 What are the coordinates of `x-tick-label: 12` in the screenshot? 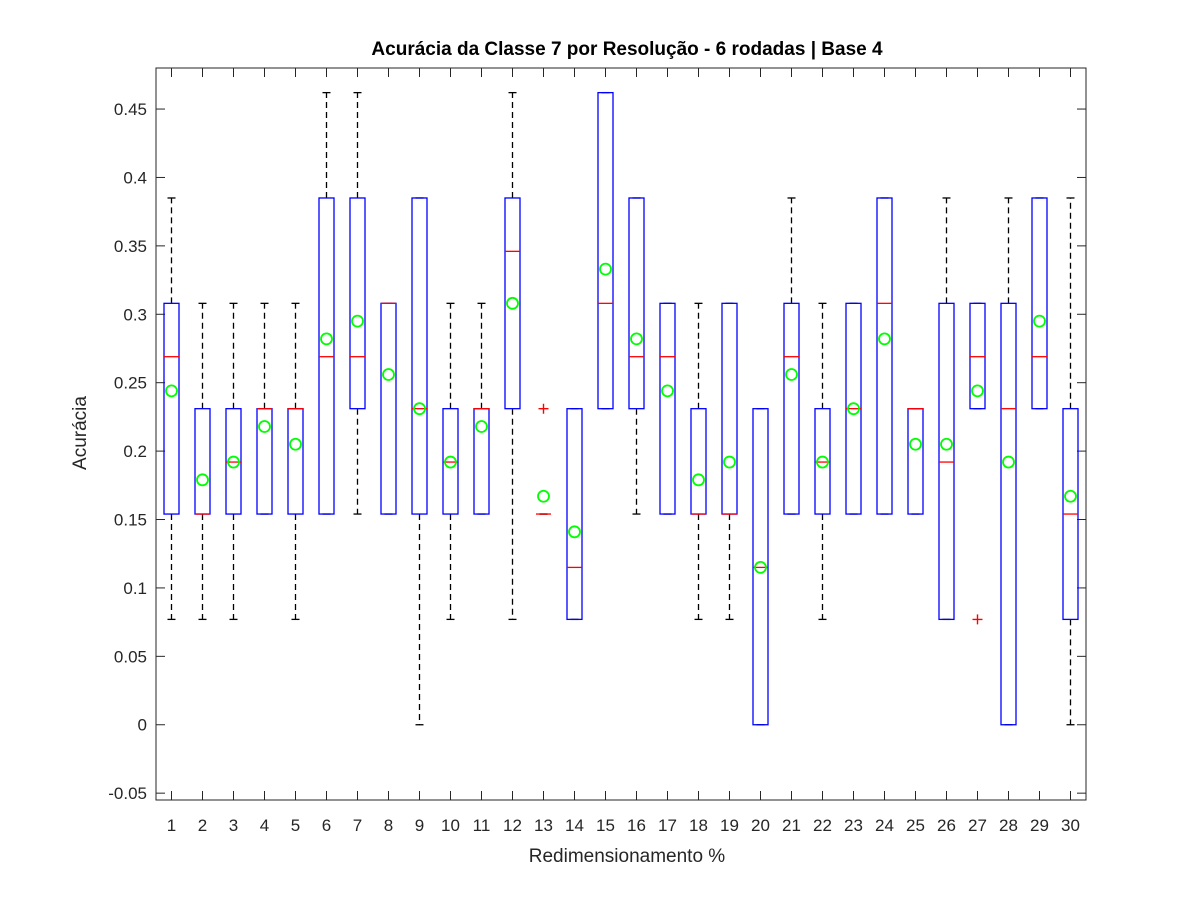 It's located at (512, 825).